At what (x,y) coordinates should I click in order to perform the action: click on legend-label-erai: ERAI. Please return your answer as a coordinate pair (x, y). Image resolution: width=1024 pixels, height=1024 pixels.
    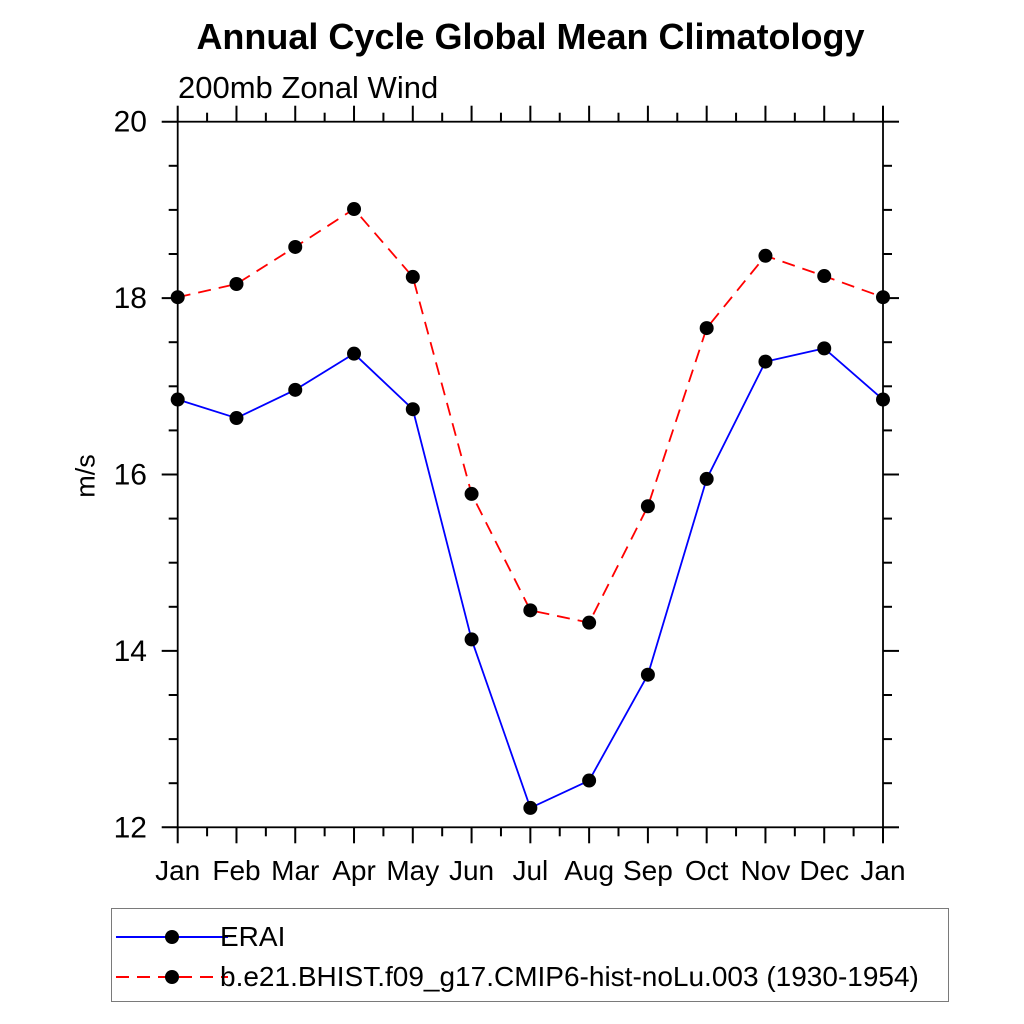
    Looking at the image, I should click on (253, 936).